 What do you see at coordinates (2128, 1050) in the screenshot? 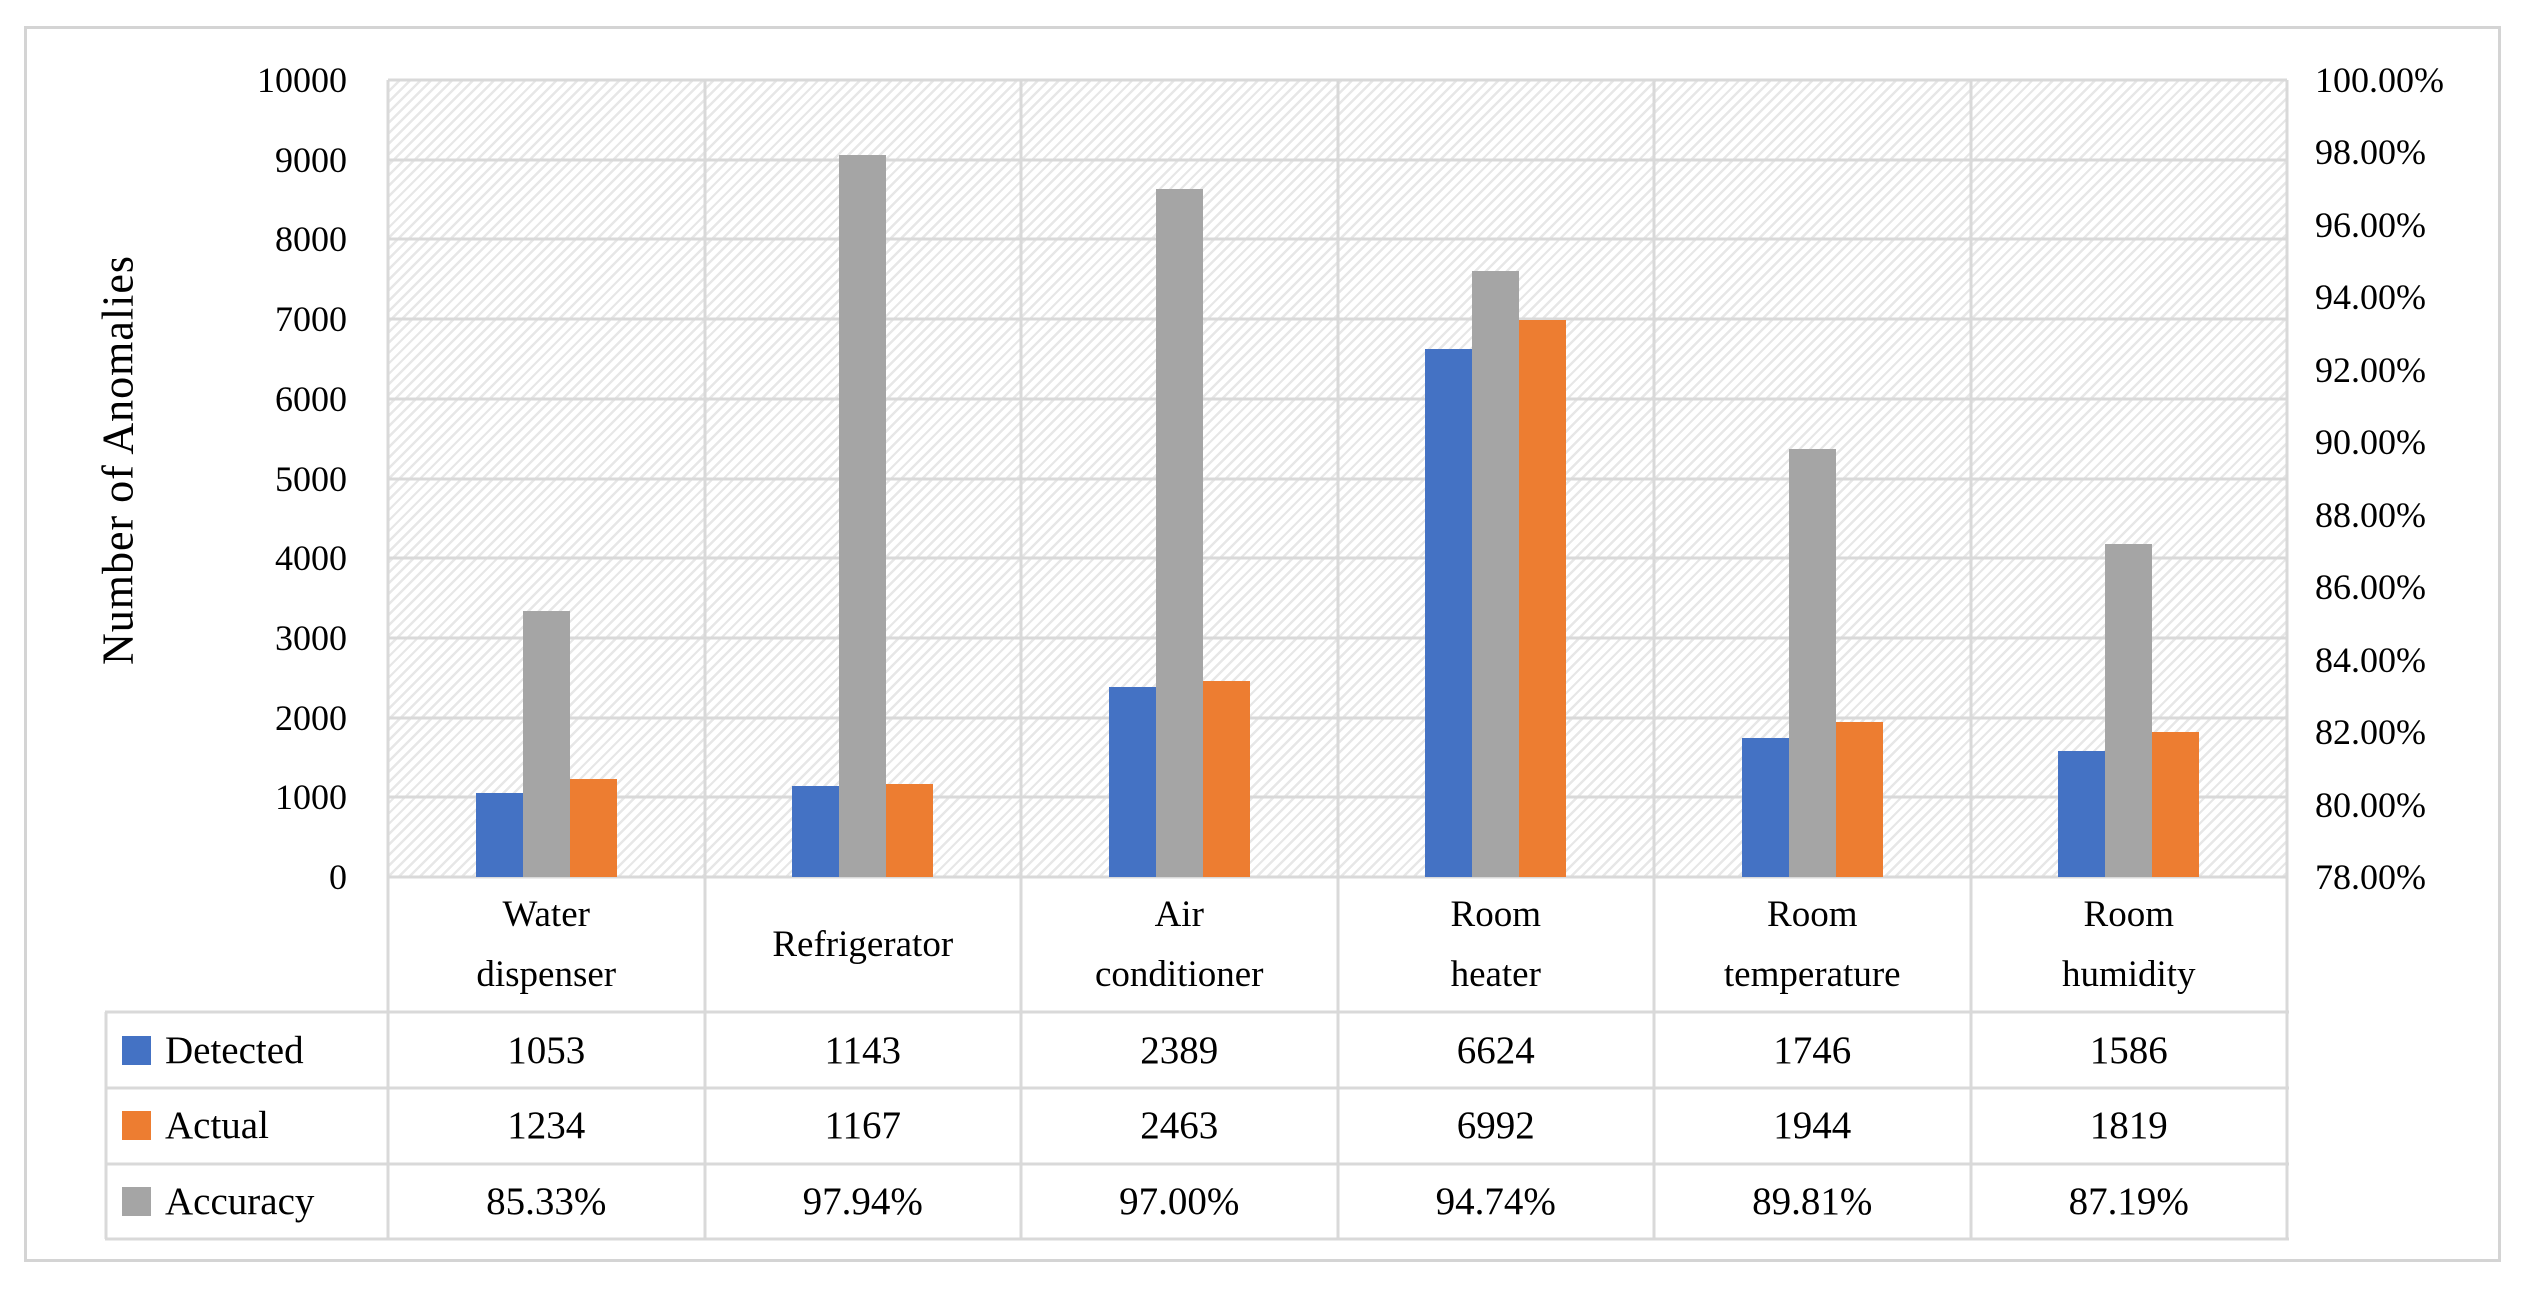
I see `table-cell: 1586` at bounding box center [2128, 1050].